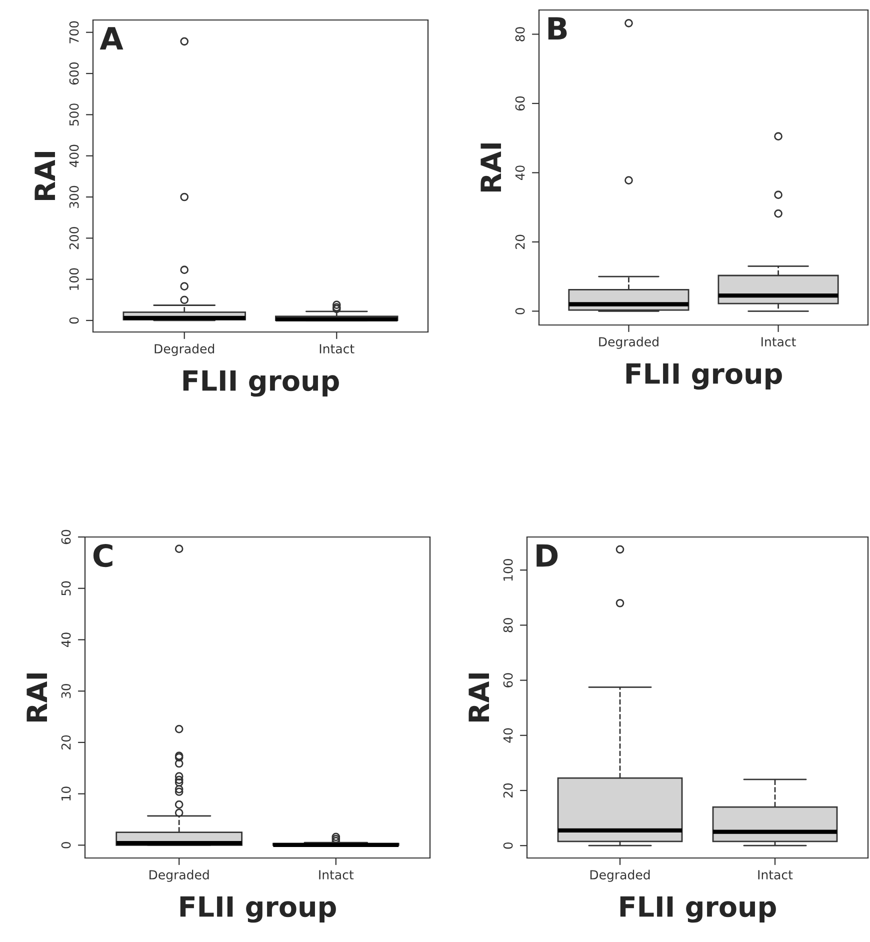  What do you see at coordinates (557, 28) in the screenshot?
I see `chart-title: B` at bounding box center [557, 28].